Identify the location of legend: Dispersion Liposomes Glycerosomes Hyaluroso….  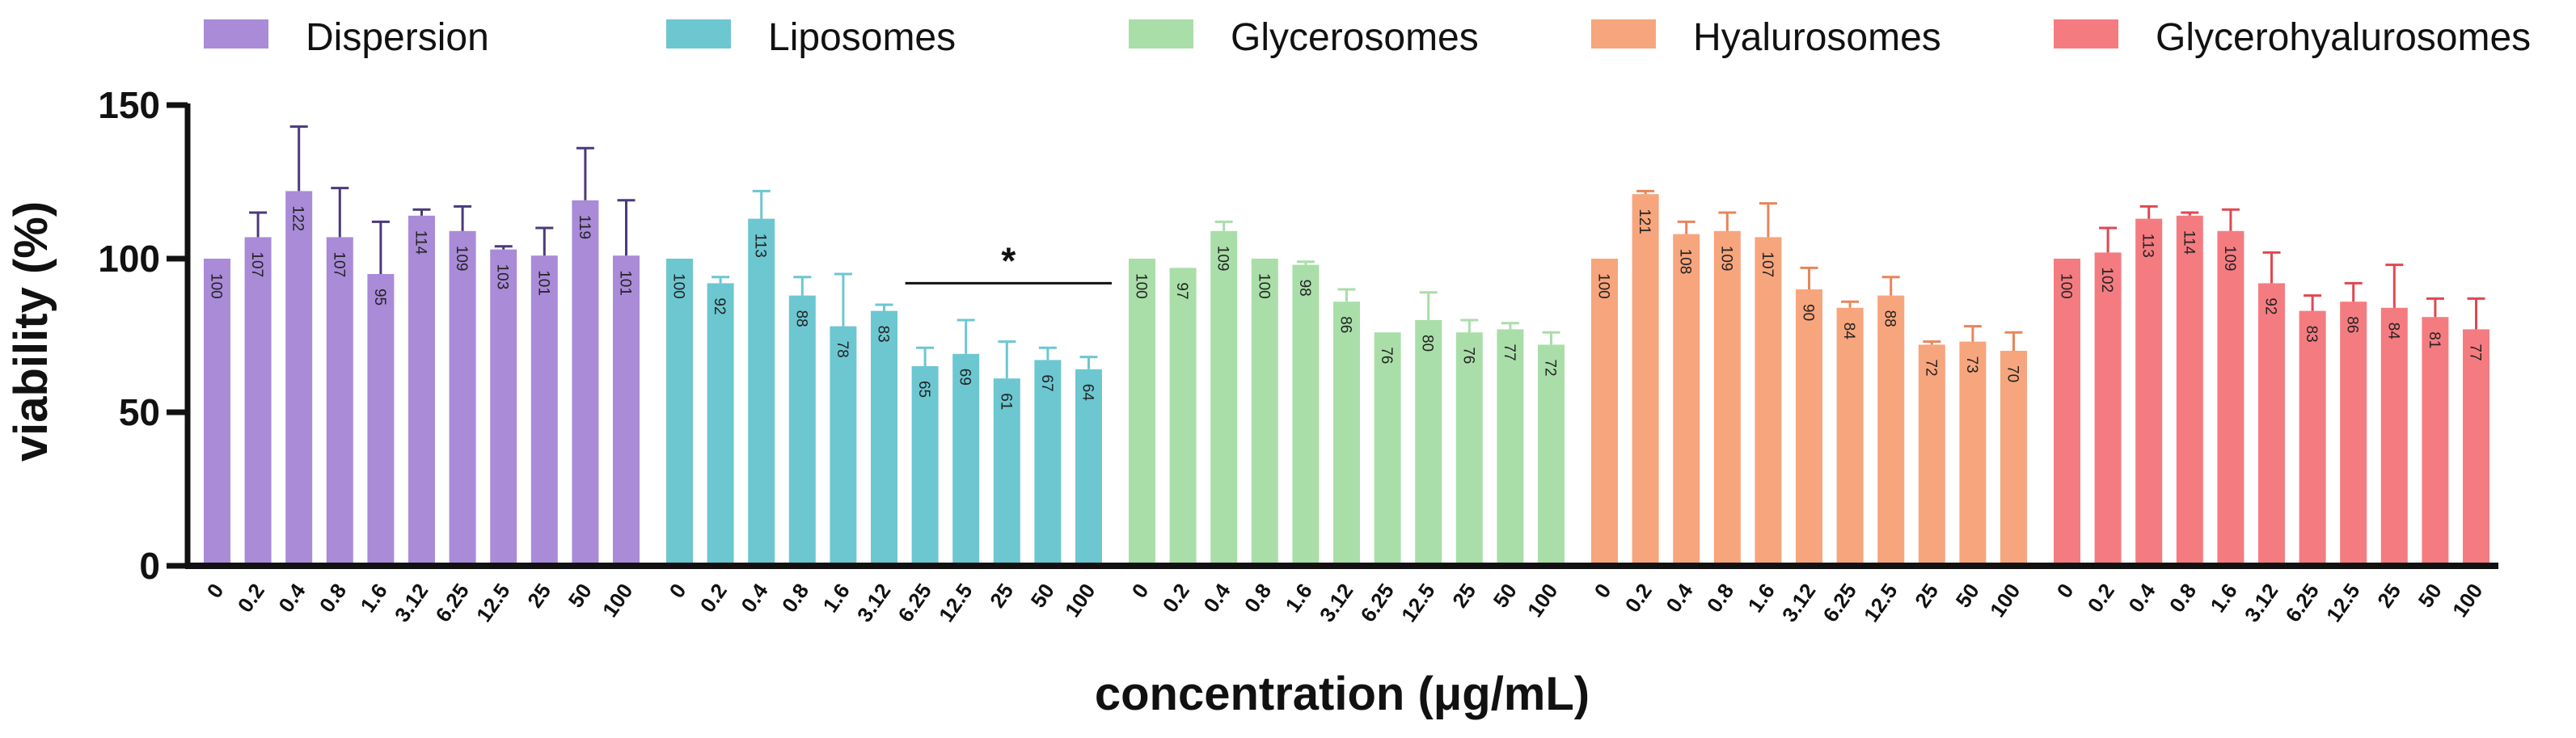
(1367, 37).